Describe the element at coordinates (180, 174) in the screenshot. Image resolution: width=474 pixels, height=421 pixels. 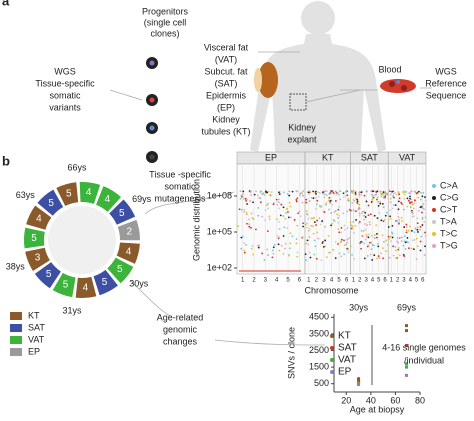
I see `mutagenesis-text: Tissue -specific` at that location.